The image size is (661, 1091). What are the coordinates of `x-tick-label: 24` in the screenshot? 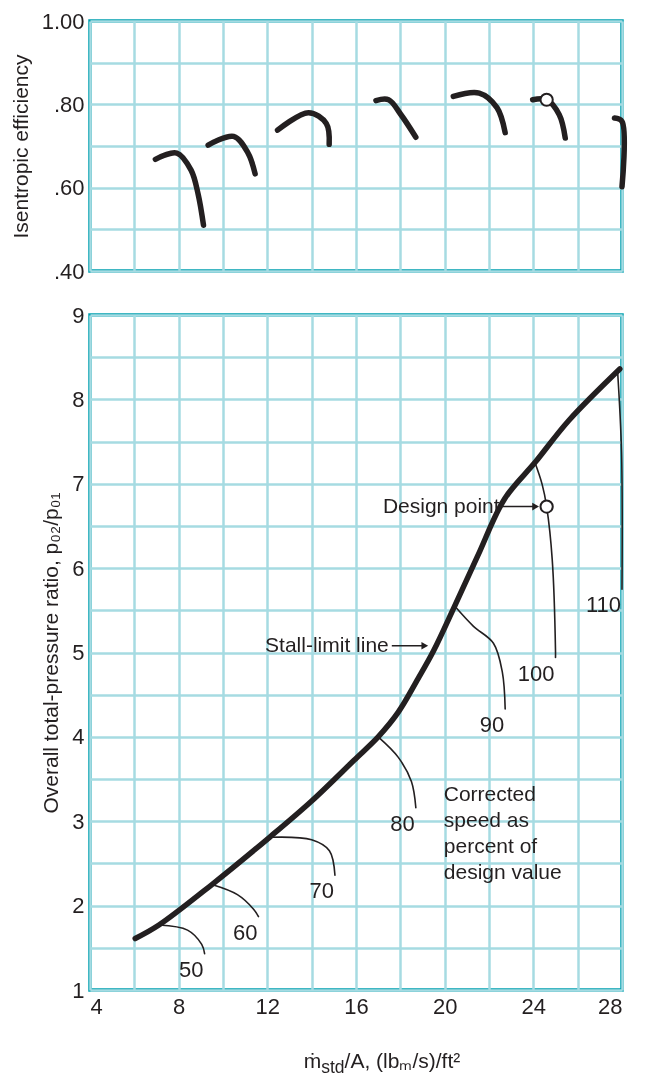 It's located at (534, 1006).